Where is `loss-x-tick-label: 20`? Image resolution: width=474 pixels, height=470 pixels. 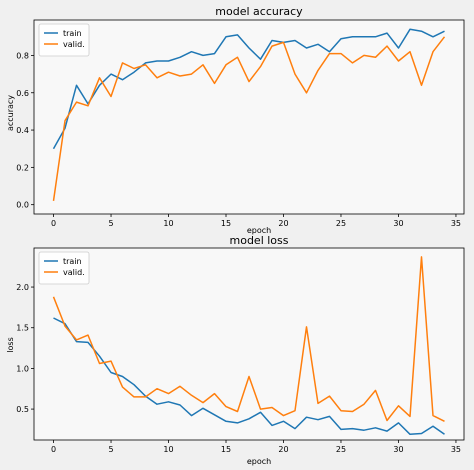
loss-x-tick-label: 20 is located at coordinates (283, 449).